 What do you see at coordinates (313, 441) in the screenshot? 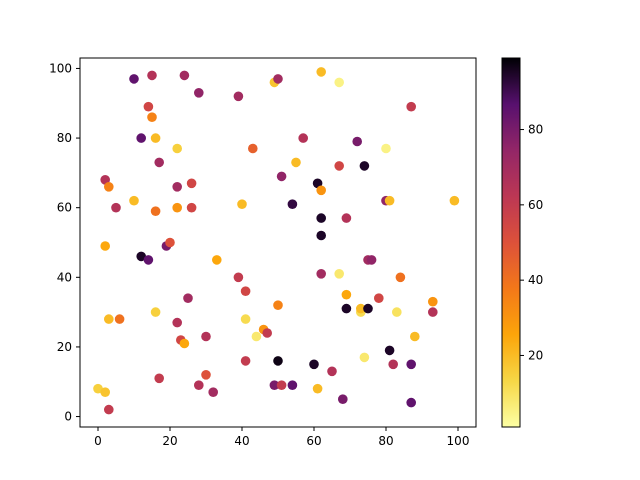
I see `x-tick-label: 60` at bounding box center [313, 441].